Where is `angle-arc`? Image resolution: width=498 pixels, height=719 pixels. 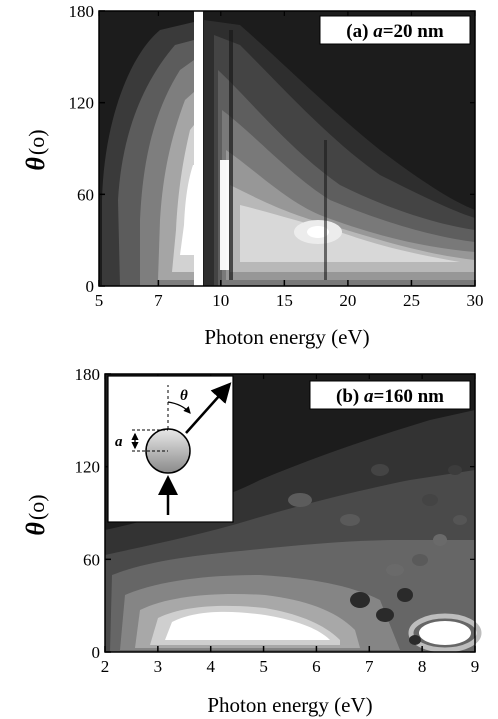
angle-arc is located at coordinates (179, 407).